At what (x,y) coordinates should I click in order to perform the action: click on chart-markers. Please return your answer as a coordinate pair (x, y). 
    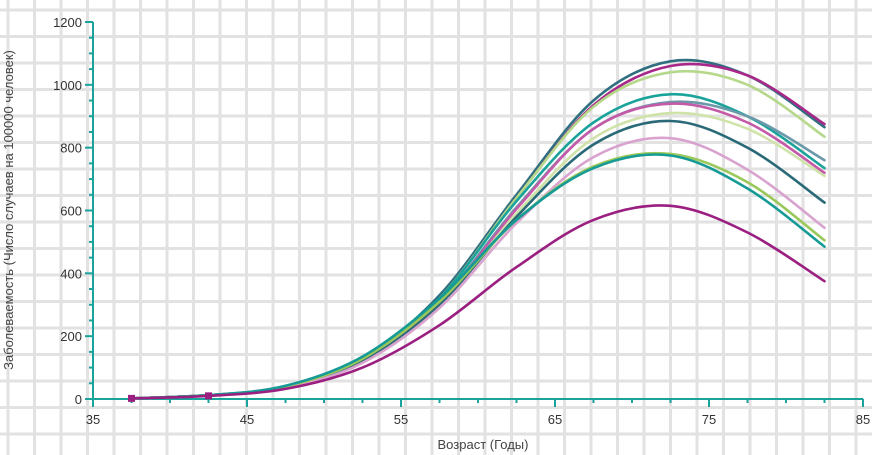
    Looking at the image, I should click on (170, 397).